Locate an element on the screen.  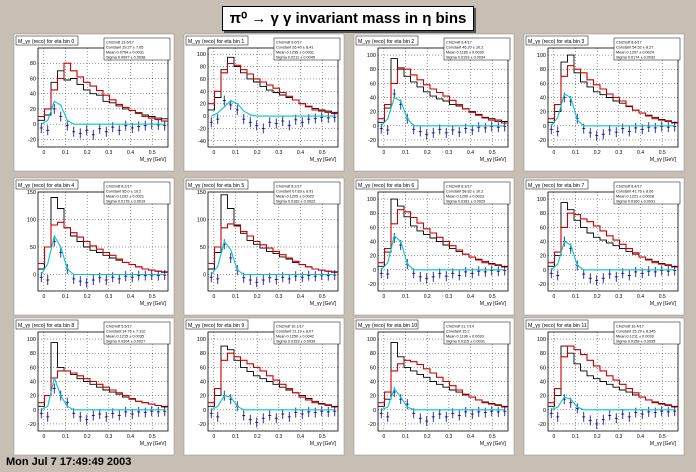
stats-line: Chi2/ndf 10.4/17 is located at coordinates (630, 327).